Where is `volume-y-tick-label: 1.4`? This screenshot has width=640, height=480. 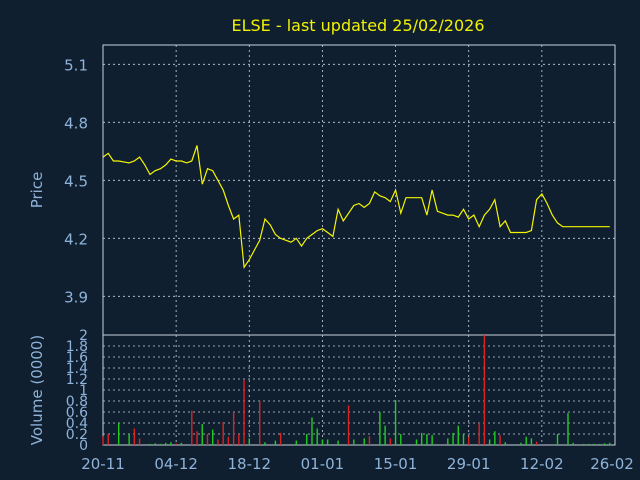
volume-y-tick-label: 1.4 is located at coordinates (77, 369).